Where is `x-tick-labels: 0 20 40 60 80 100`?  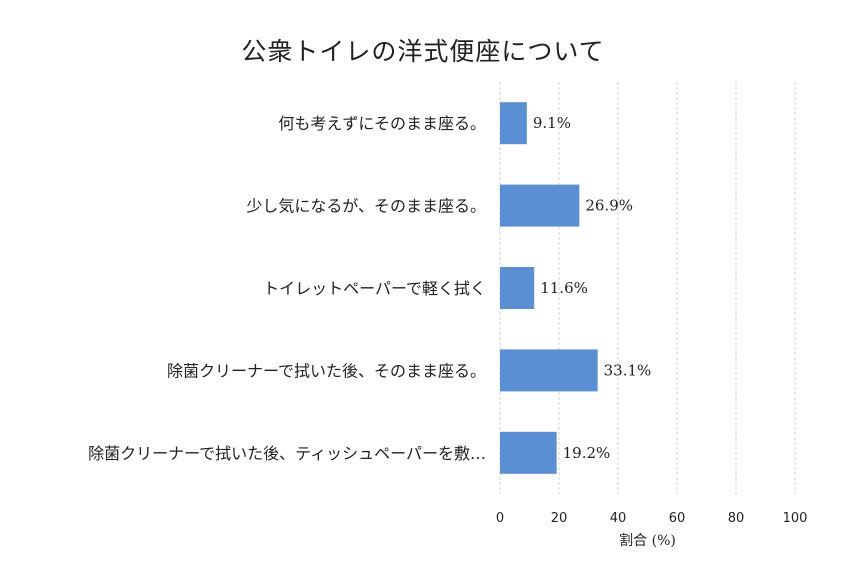
x-tick-labels: 0 20 40 60 80 100 is located at coordinates (652, 518).